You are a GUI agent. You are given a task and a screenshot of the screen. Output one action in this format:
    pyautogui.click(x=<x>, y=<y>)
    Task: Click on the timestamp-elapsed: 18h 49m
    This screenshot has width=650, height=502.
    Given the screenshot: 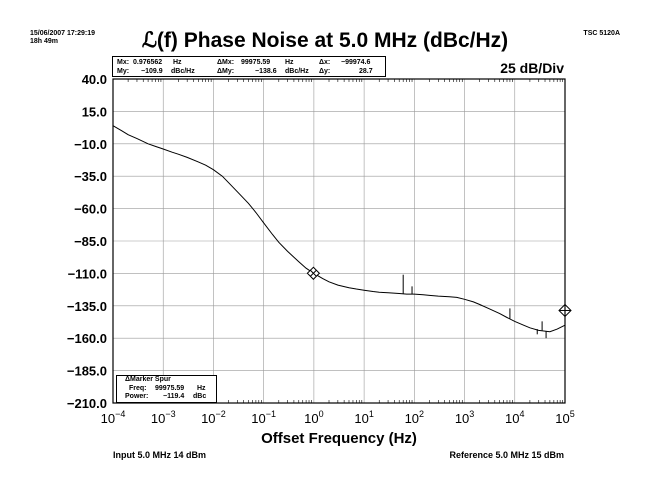 What is the action you would take?
    pyautogui.click(x=44, y=41)
    